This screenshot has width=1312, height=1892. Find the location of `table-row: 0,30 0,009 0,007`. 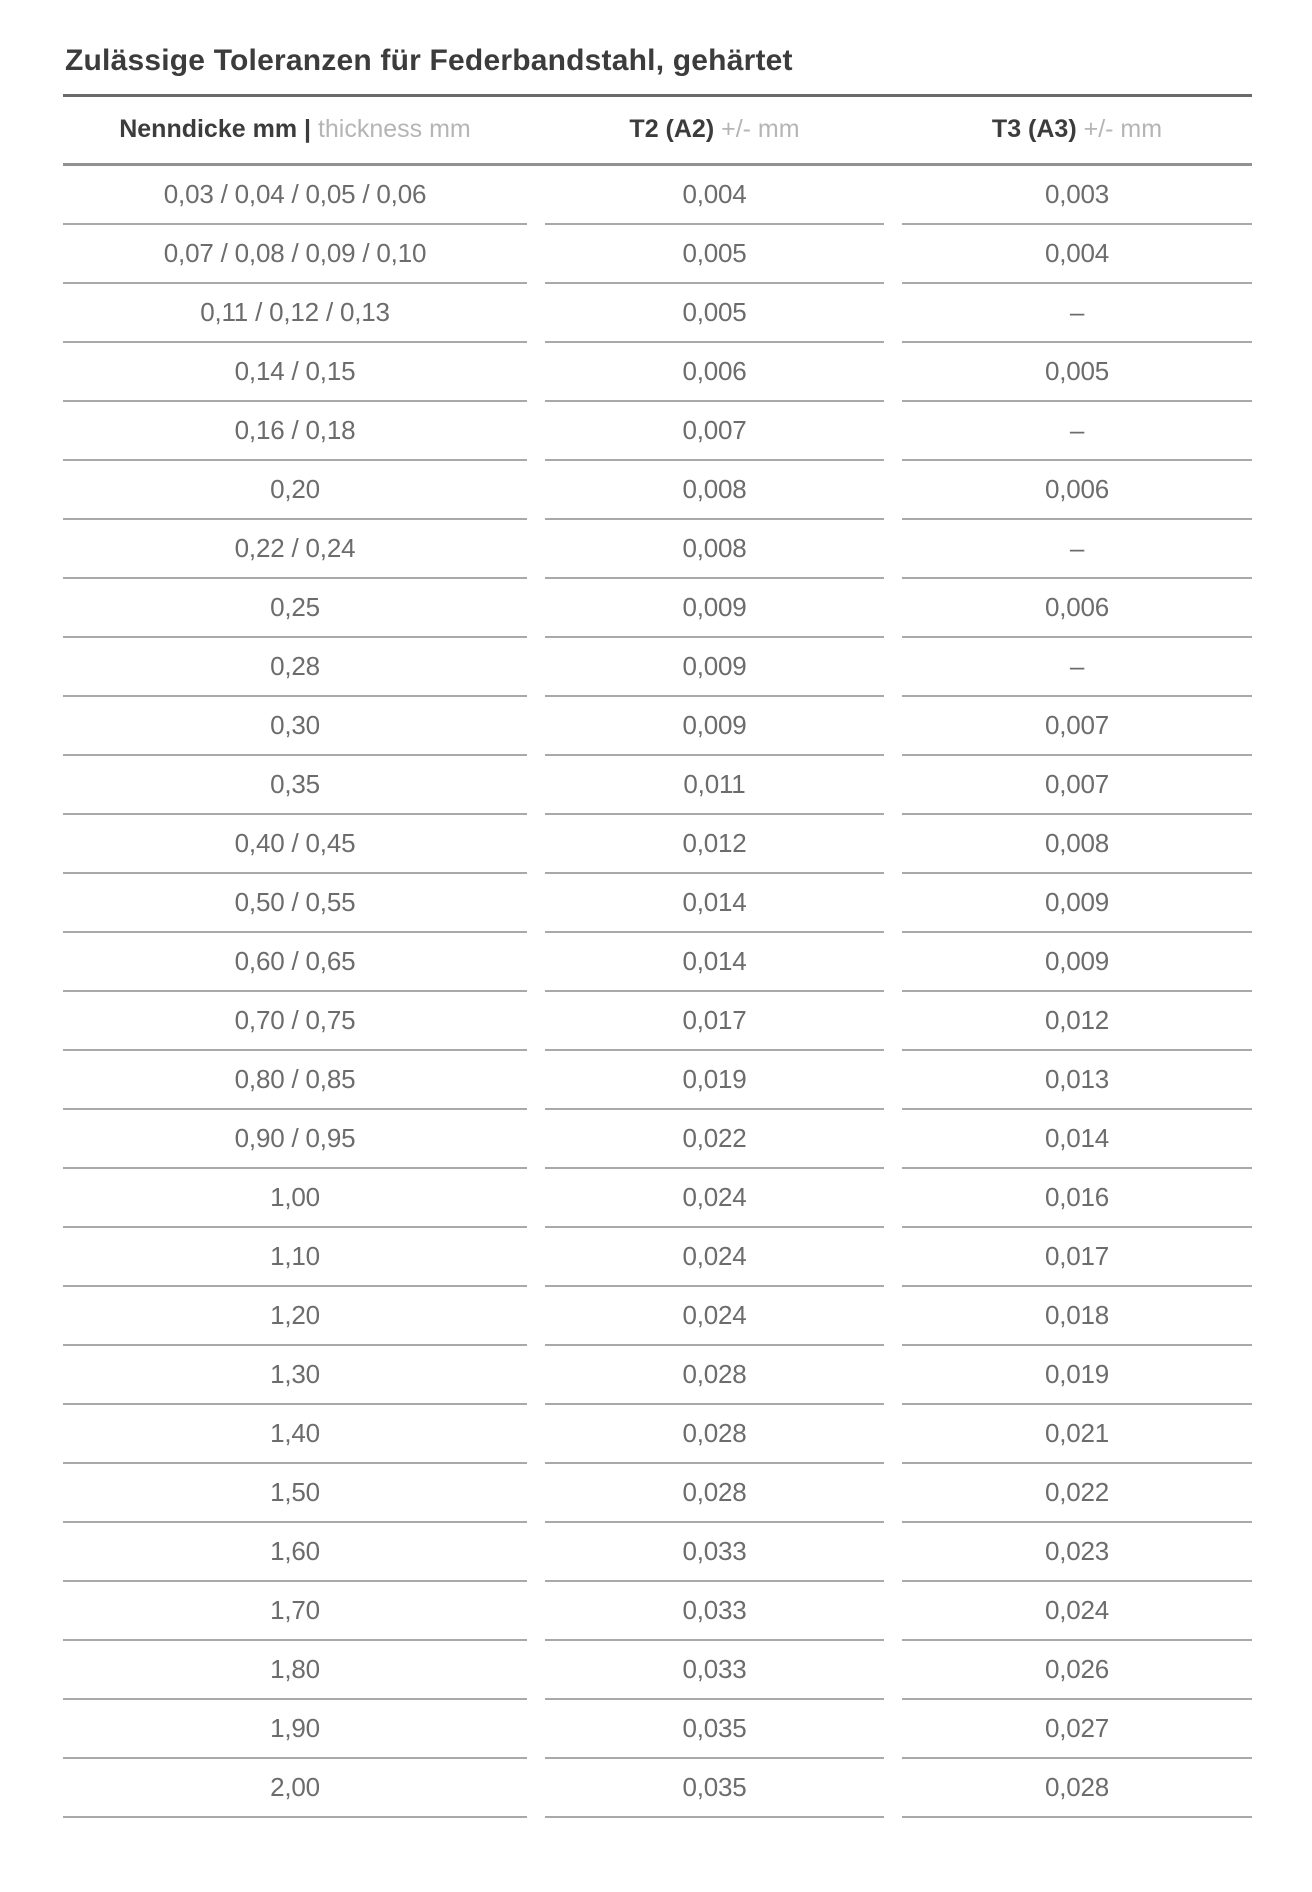

table-row: 0,30 0,009 0,007 is located at coordinates (657, 726).